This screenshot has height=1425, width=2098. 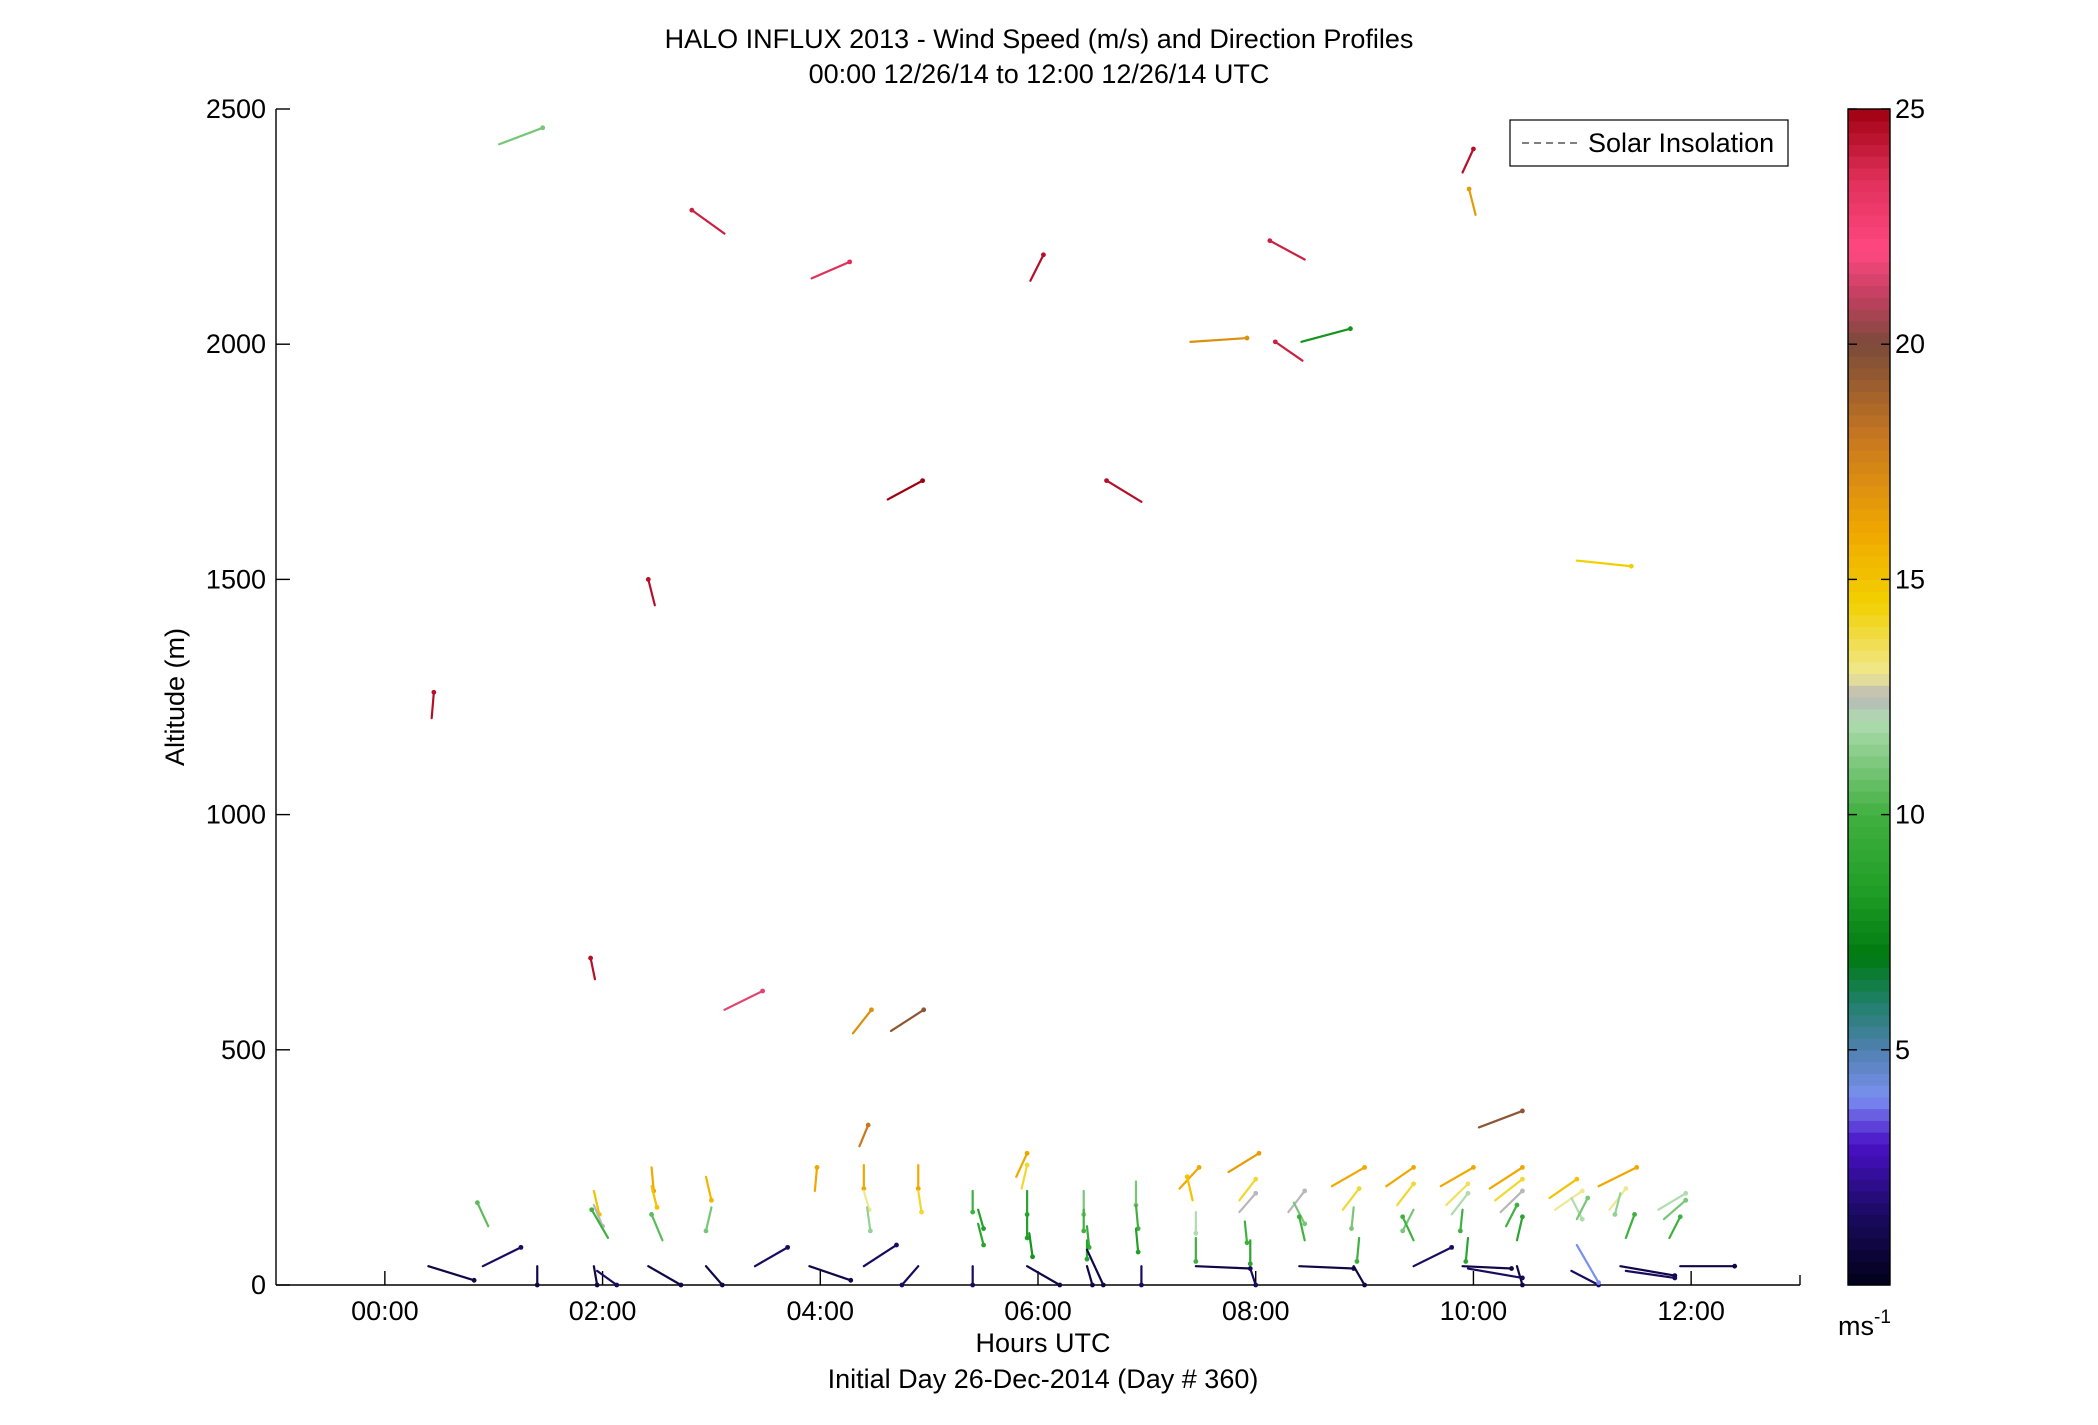 What do you see at coordinates (1474, 1311) in the screenshot?
I see `x-tick-label: 10:00` at bounding box center [1474, 1311].